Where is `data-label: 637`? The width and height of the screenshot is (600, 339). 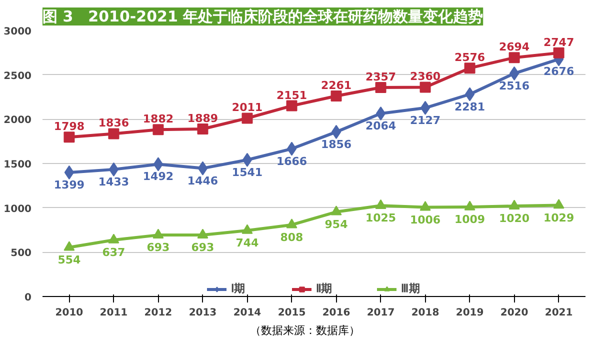 data-label: 637 is located at coordinates (114, 253).